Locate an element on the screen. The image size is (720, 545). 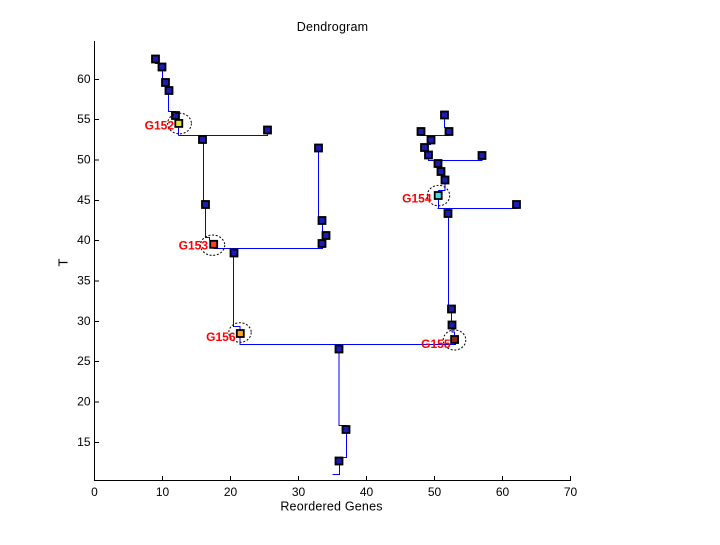
svg-text: 55 is located at coordinates (84, 119).